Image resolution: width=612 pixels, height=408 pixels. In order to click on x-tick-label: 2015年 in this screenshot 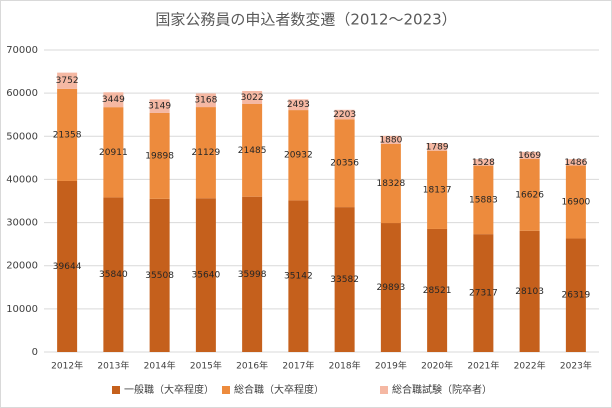, I will do `click(206, 366)`.